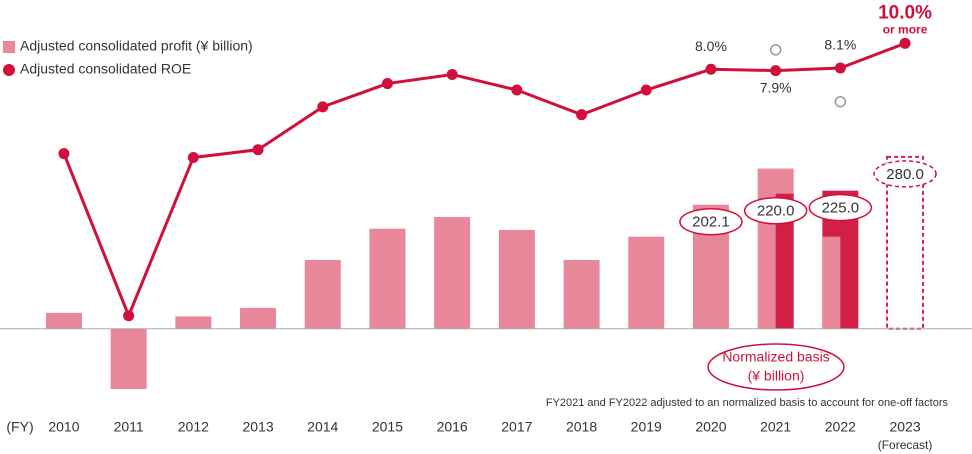  What do you see at coordinates (711, 46) in the screenshot?
I see `roe-label: 8.0%` at bounding box center [711, 46].